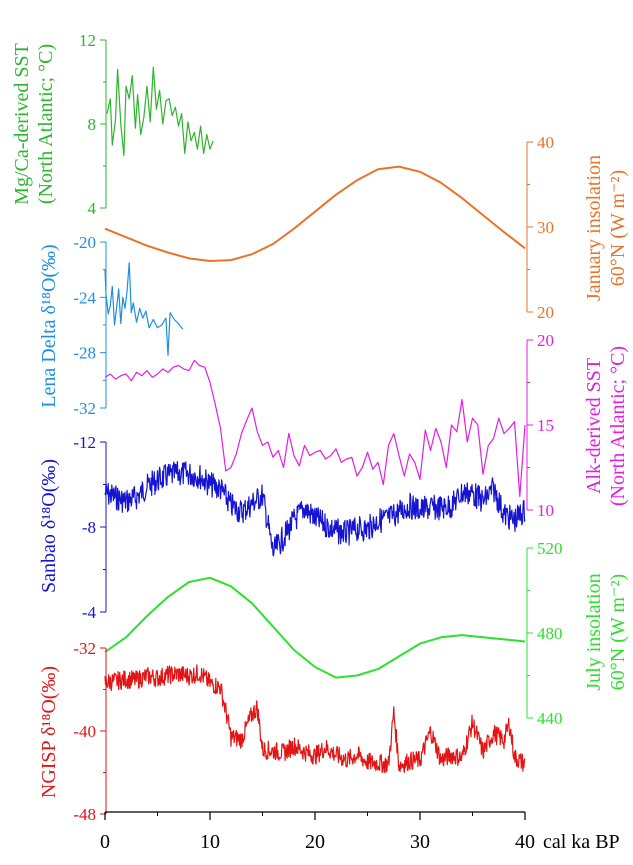 The width and height of the screenshot is (633, 865). I want to click on y-tick-label-alk: 20, so click(545, 340).